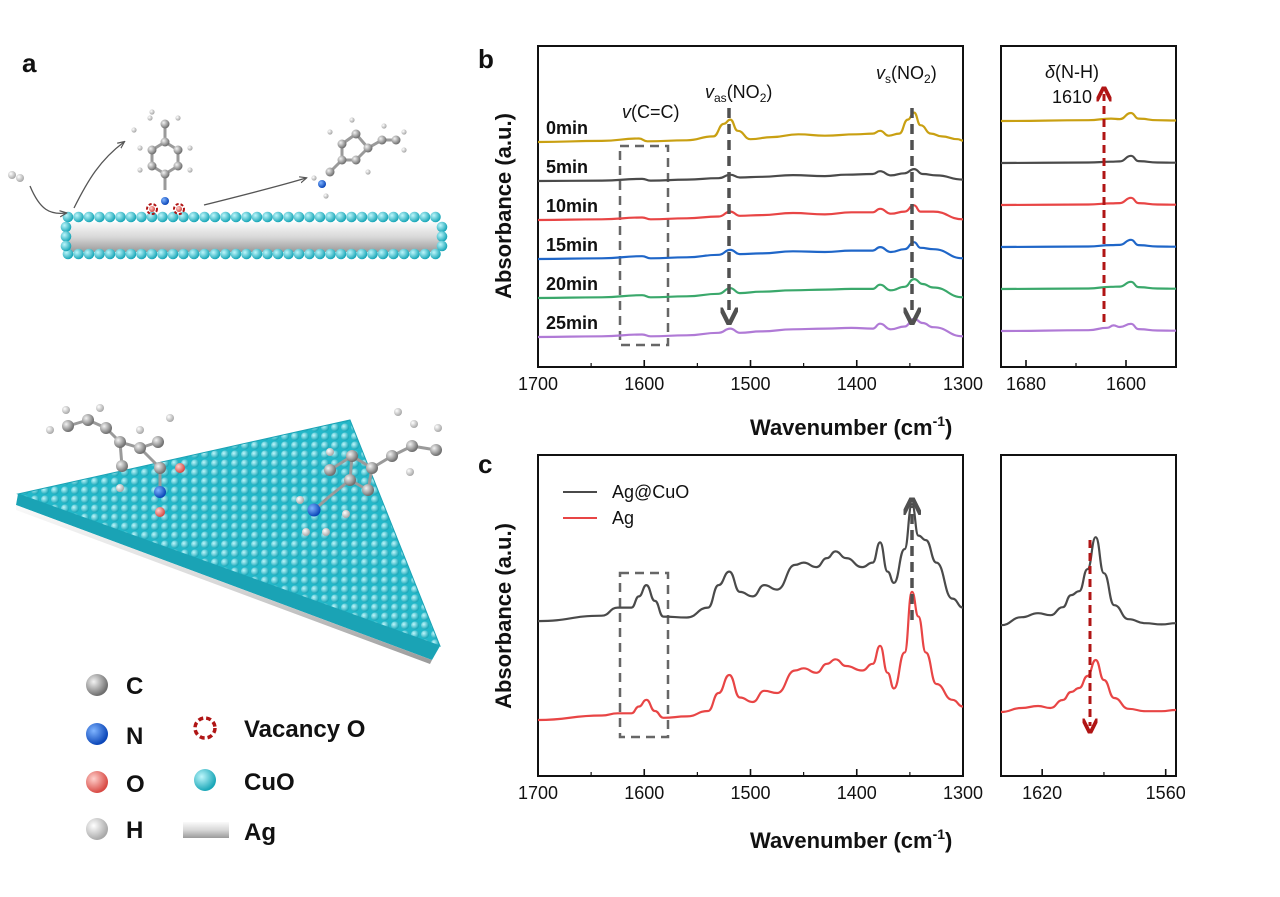 The height and width of the screenshot is (897, 1280). Describe the element at coordinates (567, 167) in the screenshot. I see `series-label-5min: 5min` at that location.